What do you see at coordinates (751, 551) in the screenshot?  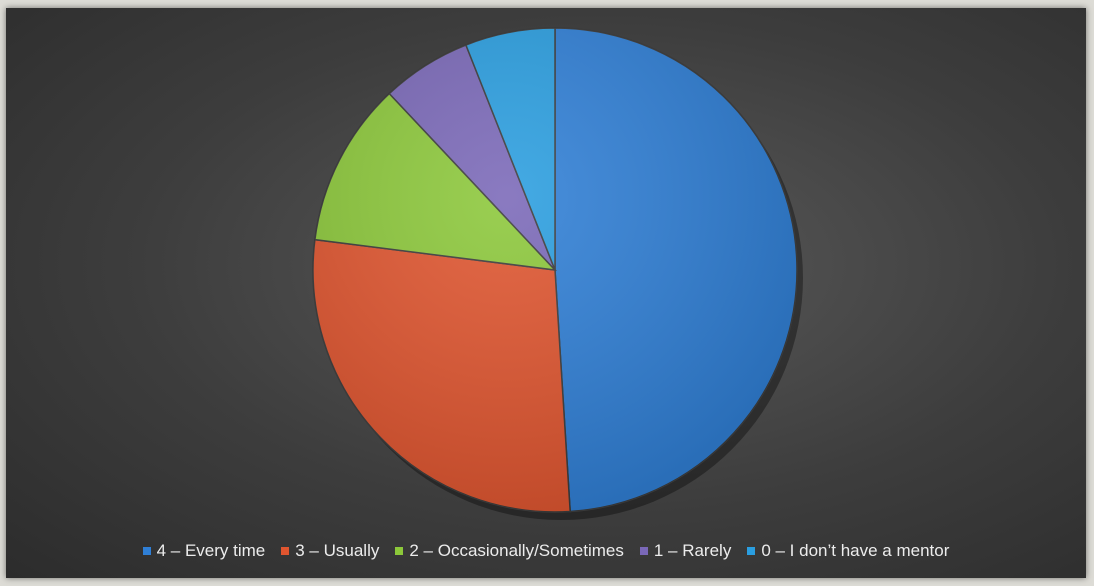 I see `legend-swatch-no-mentor` at bounding box center [751, 551].